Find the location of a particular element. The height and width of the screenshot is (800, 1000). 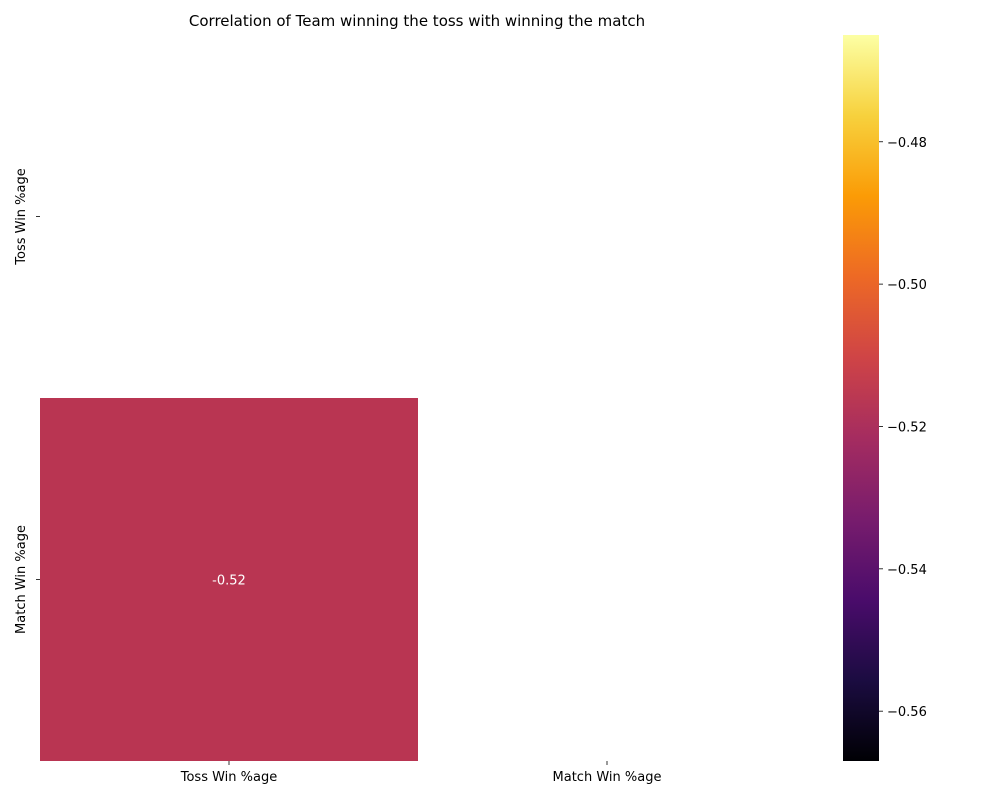

x-tick-label: Toss Win %age is located at coordinates (228, 777).